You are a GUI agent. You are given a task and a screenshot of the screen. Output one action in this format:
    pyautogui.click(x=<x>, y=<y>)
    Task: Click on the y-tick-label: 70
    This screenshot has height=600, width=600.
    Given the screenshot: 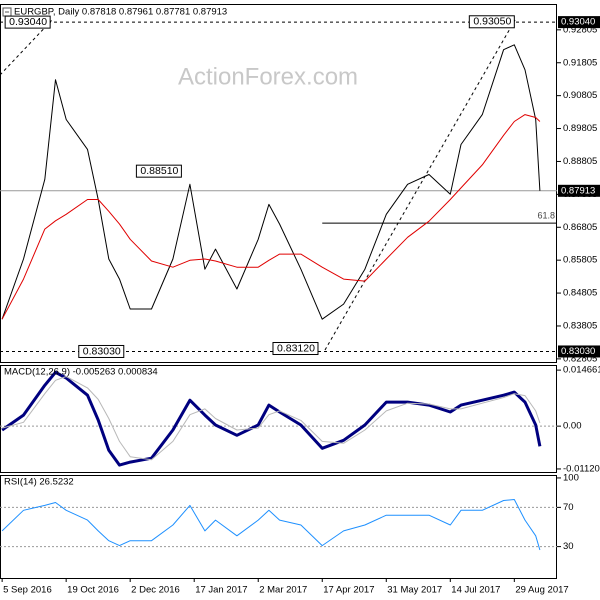 What is the action you would take?
    pyautogui.click(x=568, y=507)
    